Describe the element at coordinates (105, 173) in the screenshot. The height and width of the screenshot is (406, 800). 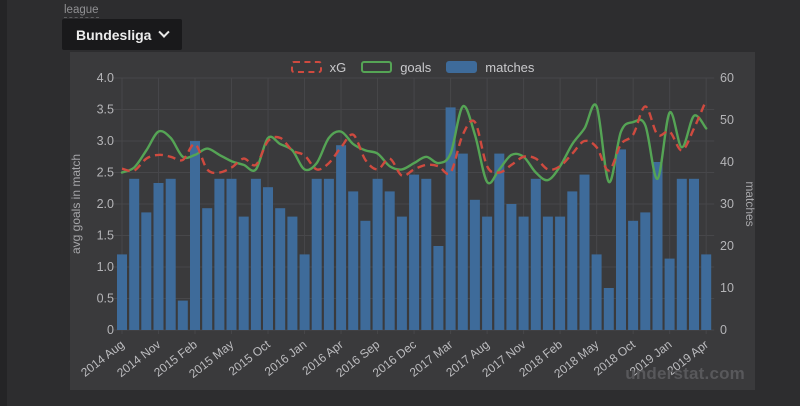
I see `left-axis-tick-label: 2.5` at that location.